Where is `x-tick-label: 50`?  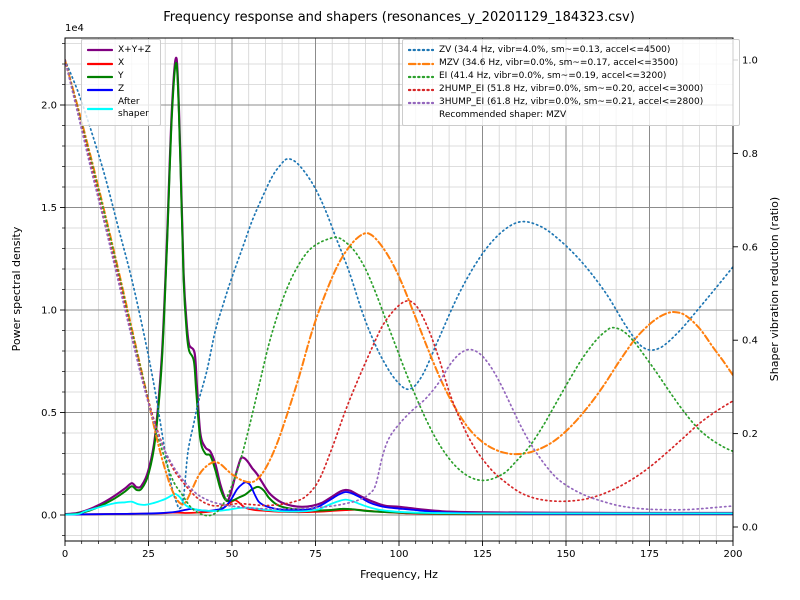
x-tick-label: 50 is located at coordinates (232, 554).